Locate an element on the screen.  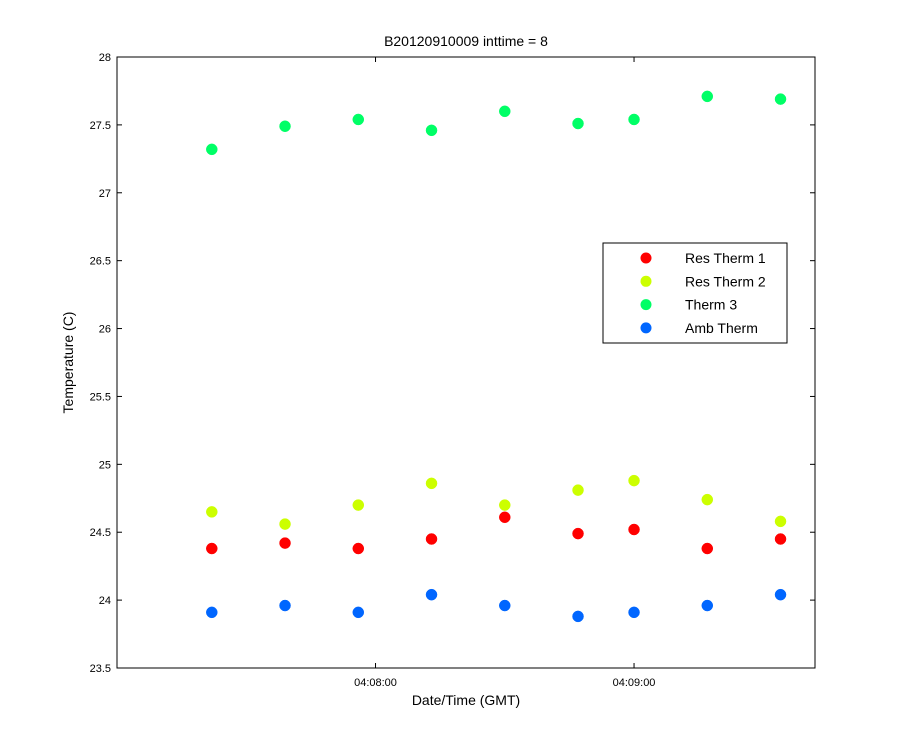
y-tick-label: 28 is located at coordinates (105, 58).